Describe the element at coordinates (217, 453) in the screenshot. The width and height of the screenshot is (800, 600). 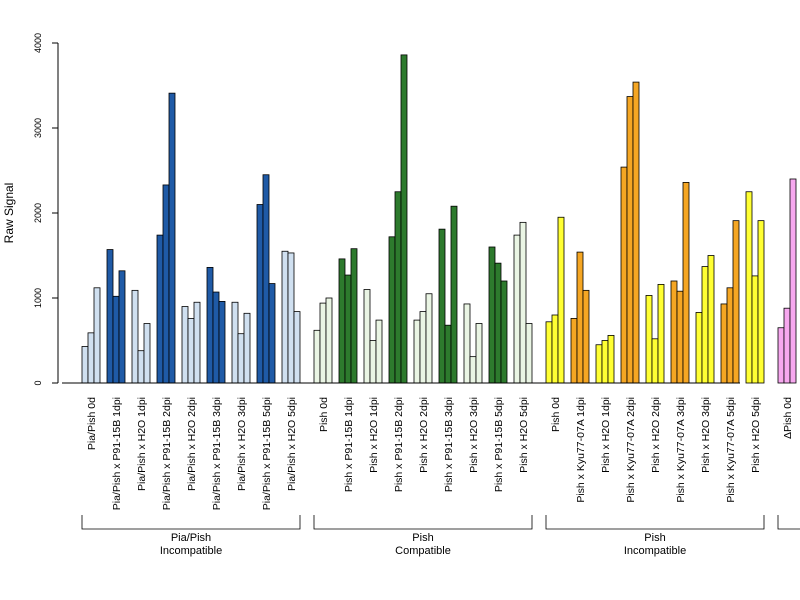
I see `x-tick-label: Pia/Pish x P91-15B 3dpi` at that location.